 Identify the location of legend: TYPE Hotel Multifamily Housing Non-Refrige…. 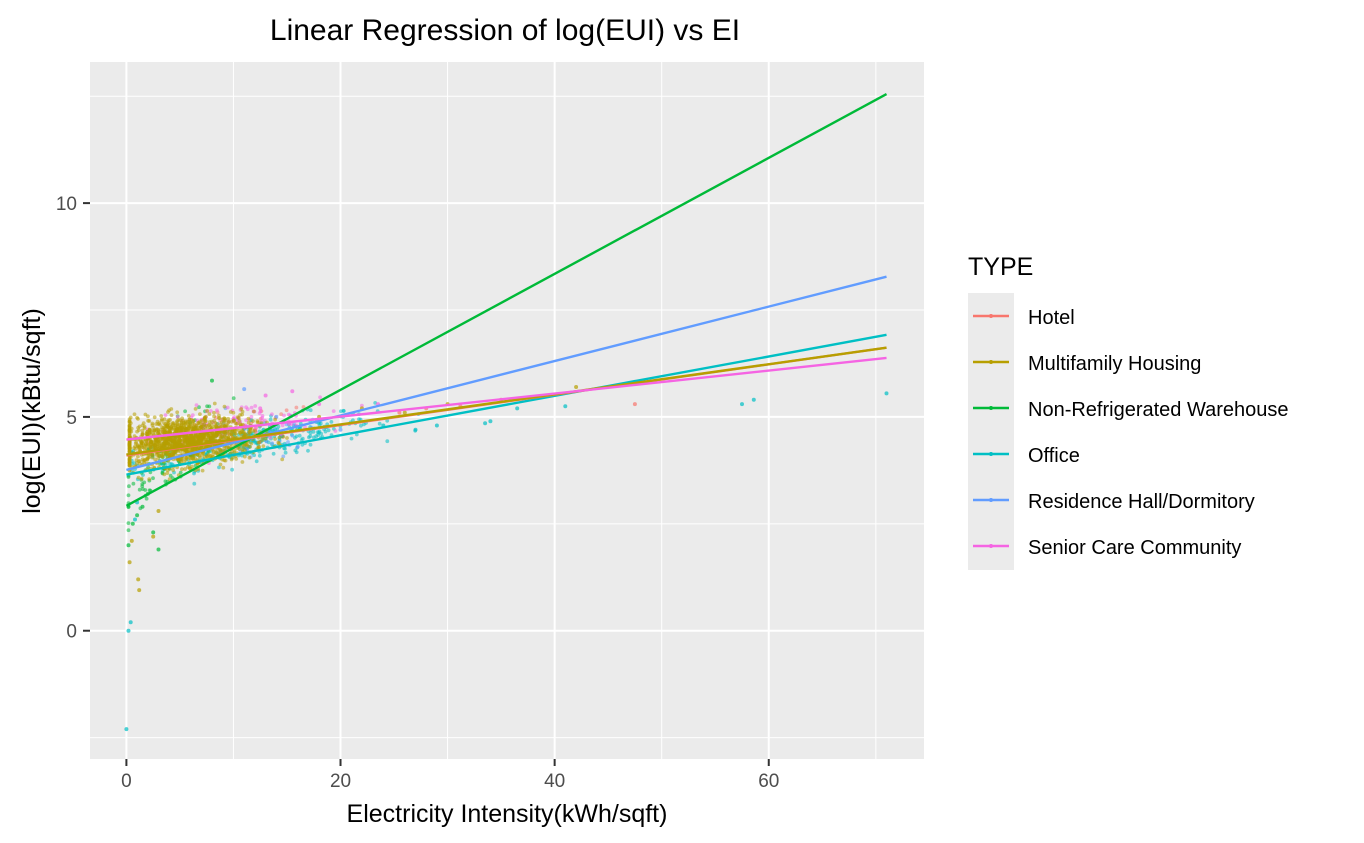
(1128, 411).